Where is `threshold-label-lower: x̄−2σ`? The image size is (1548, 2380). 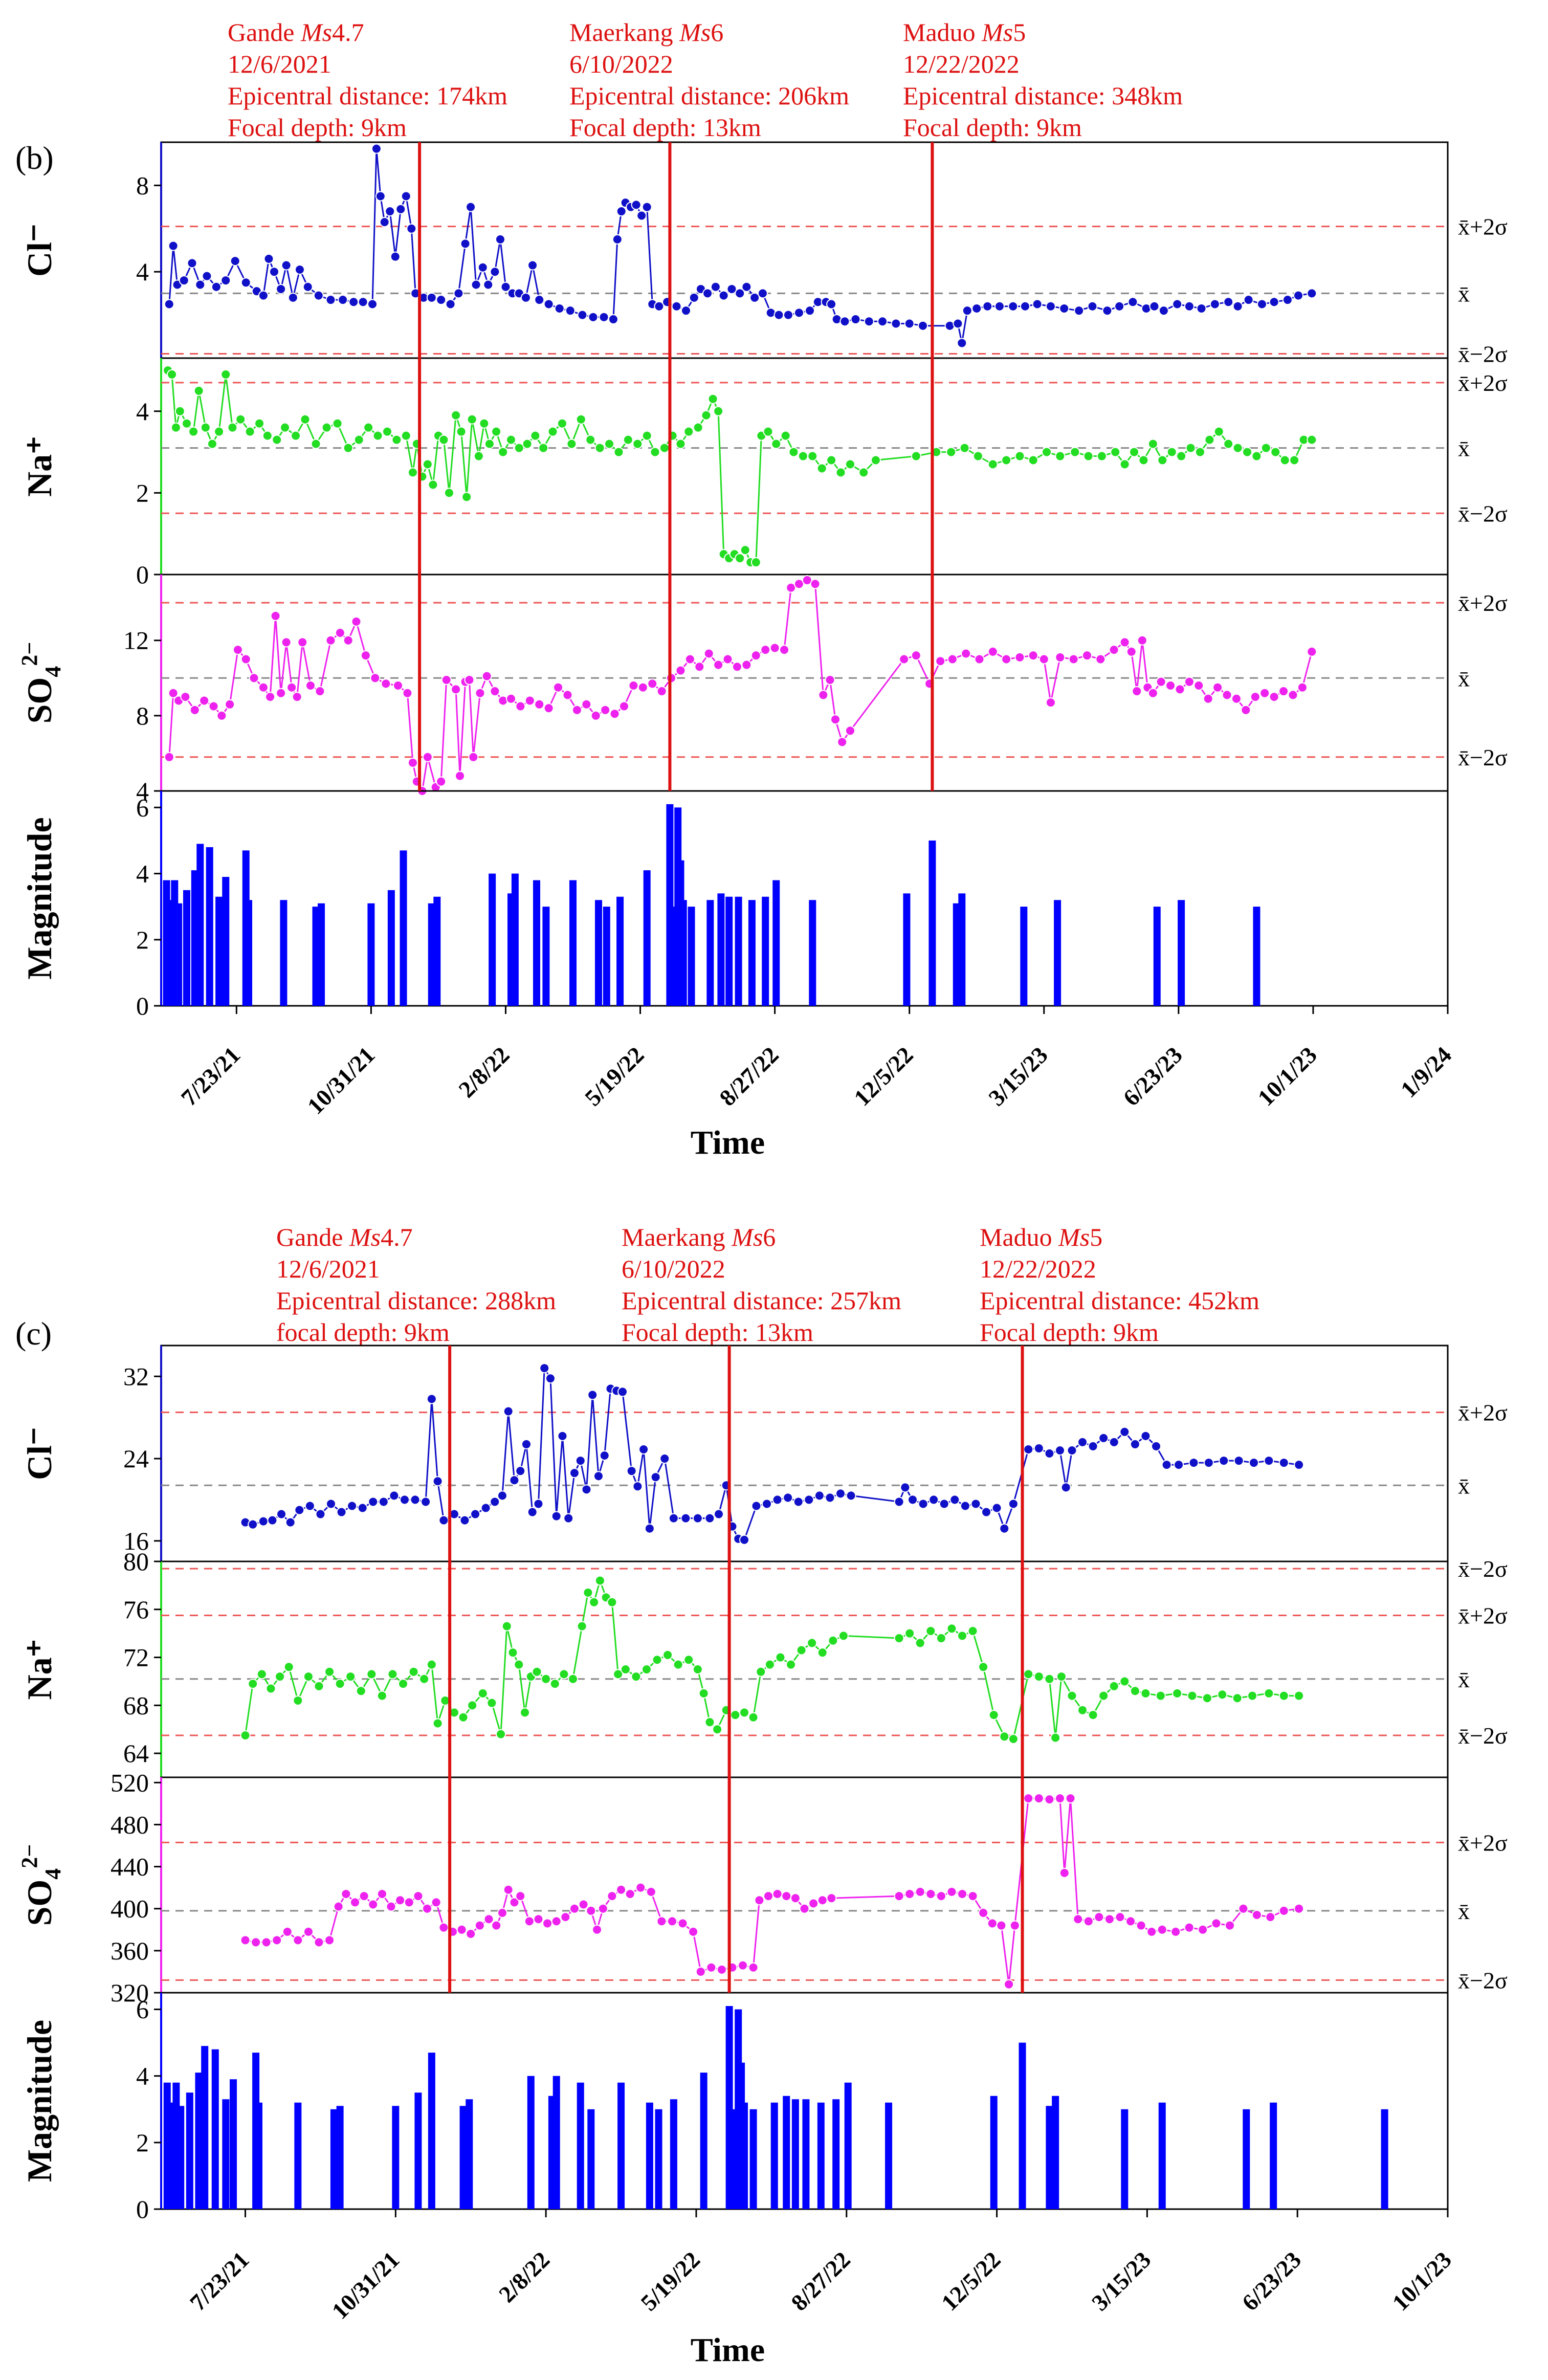
threshold-label-lower: x̄−2σ is located at coordinates (1483, 757).